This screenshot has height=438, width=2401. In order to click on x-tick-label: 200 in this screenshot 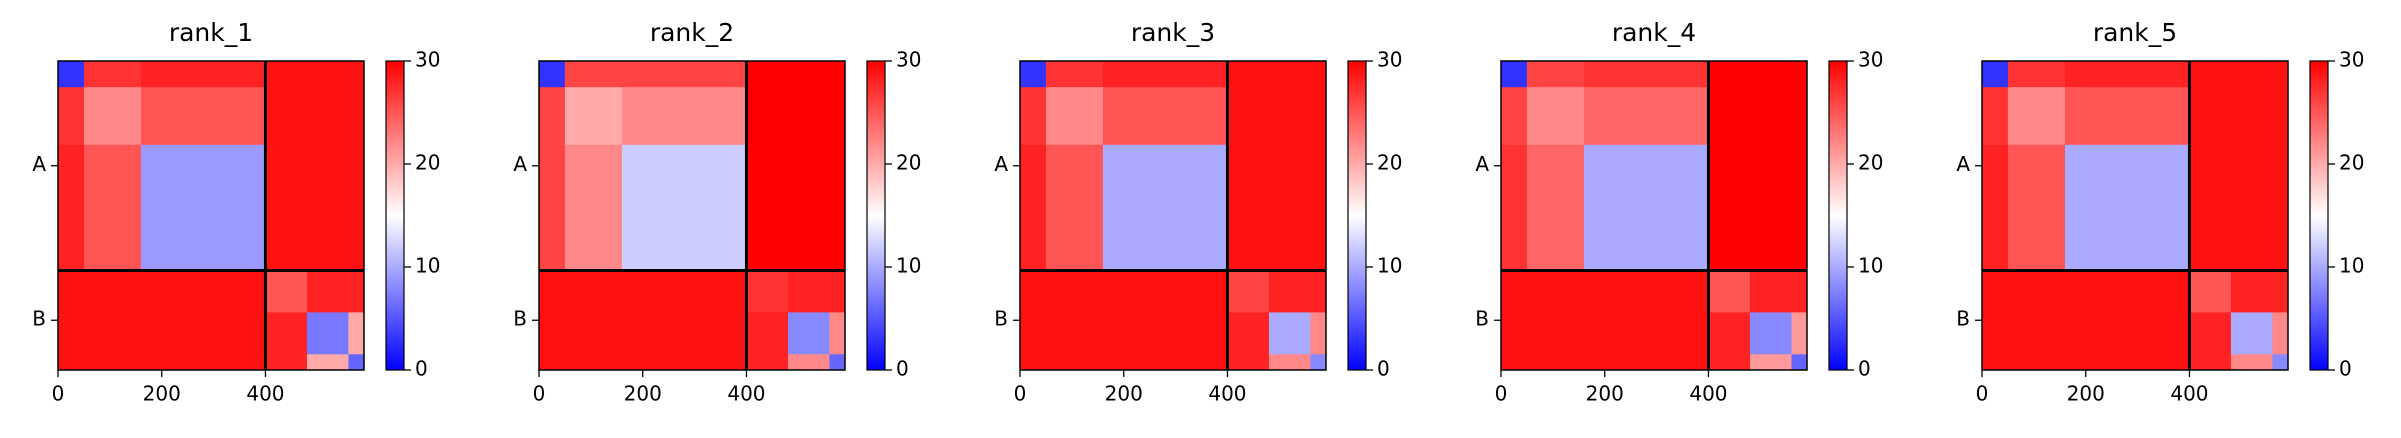, I will do `click(162, 394)`.